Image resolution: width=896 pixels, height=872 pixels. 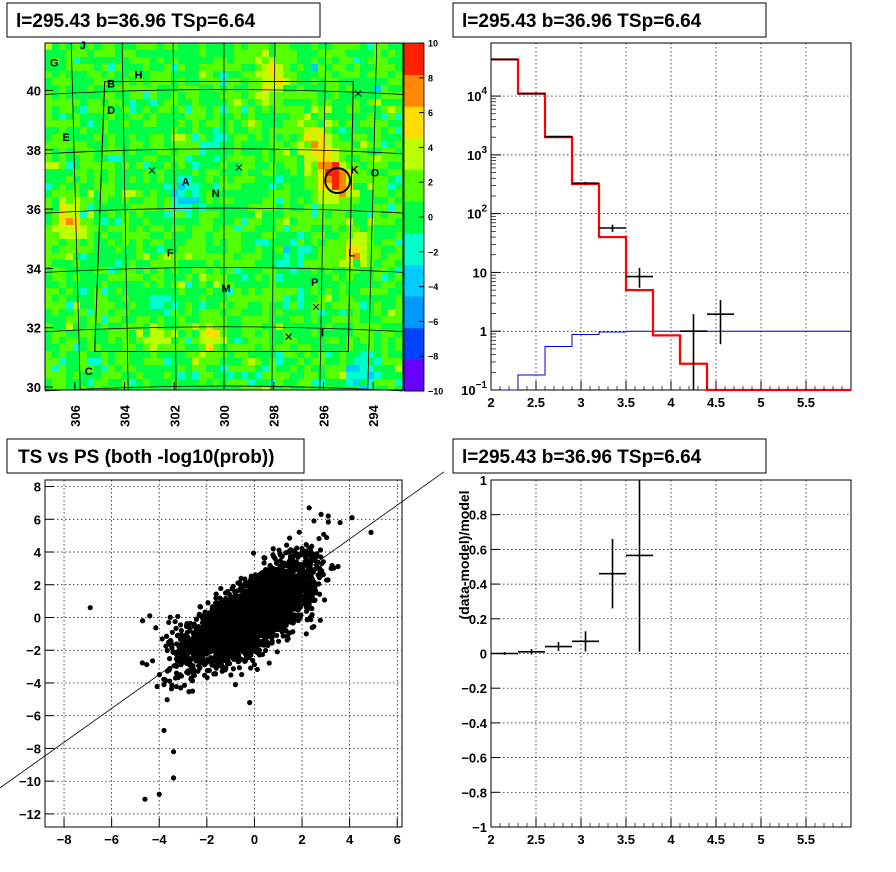 What do you see at coordinates (152, 170) in the screenshot?
I see `source-marker` at bounding box center [152, 170].